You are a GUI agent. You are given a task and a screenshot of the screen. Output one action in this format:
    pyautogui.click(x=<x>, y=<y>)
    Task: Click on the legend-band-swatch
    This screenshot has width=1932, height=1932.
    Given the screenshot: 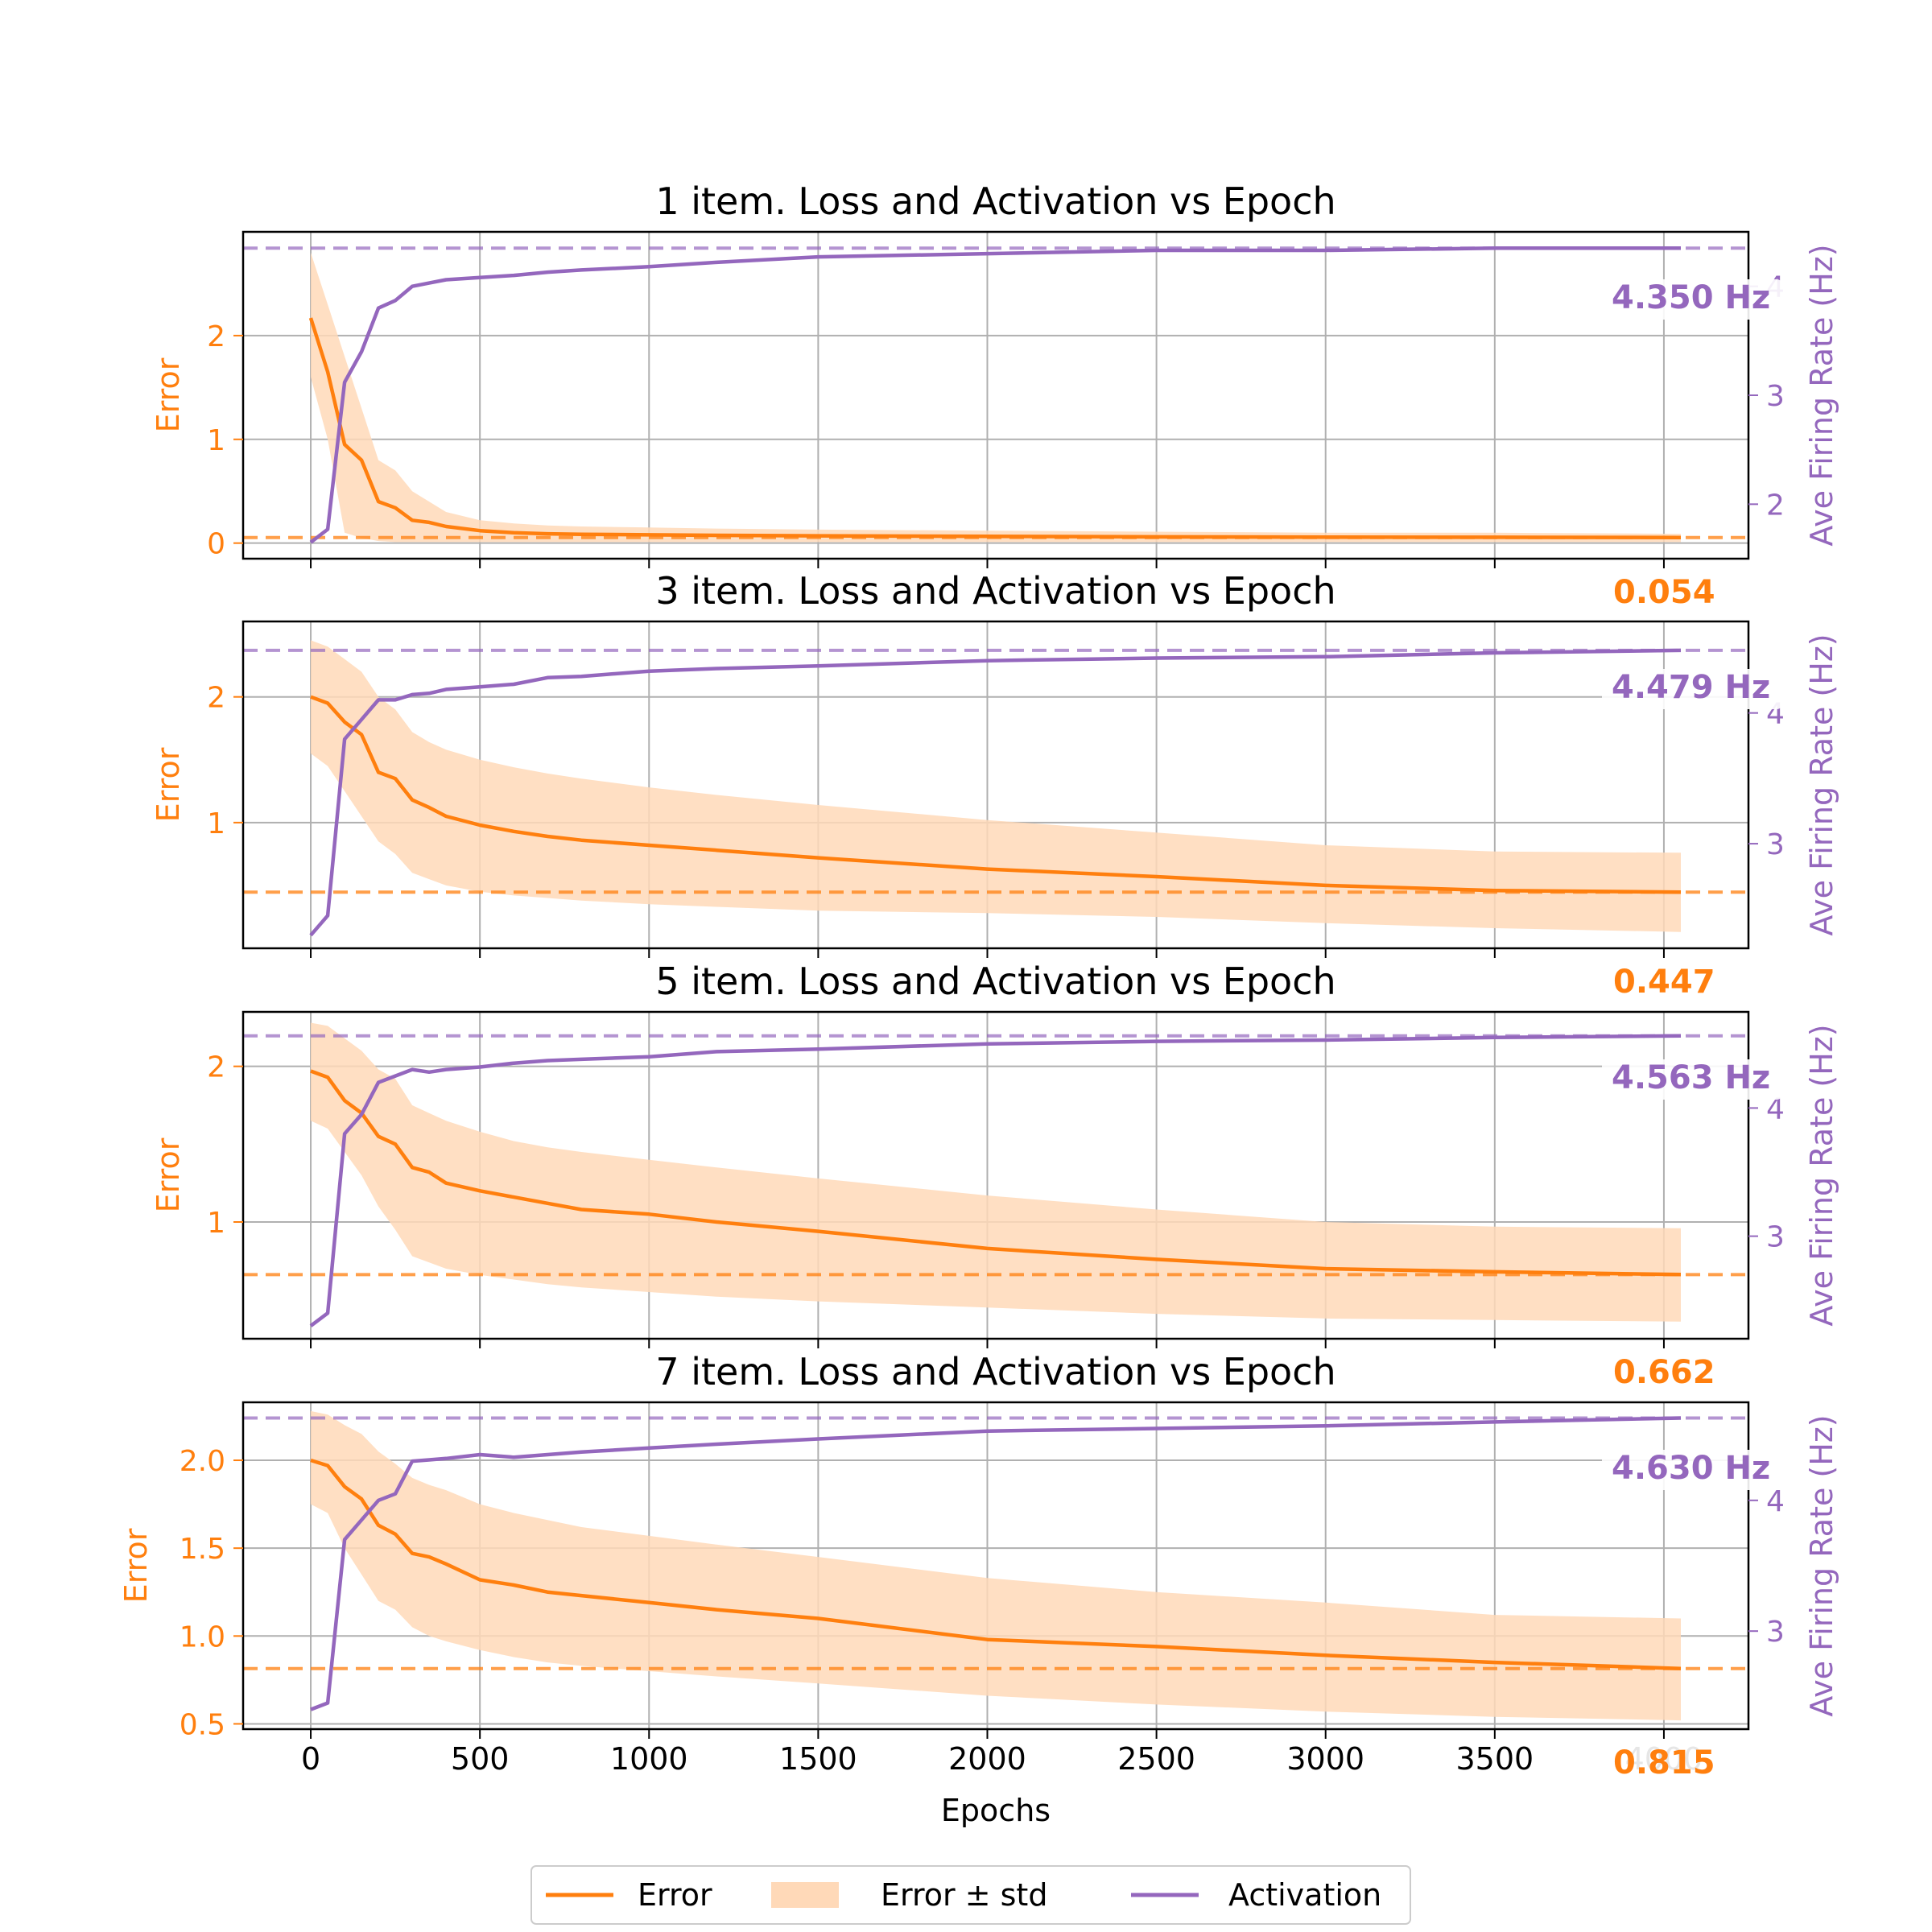 What is the action you would take?
    pyautogui.click(x=805, y=1895)
    